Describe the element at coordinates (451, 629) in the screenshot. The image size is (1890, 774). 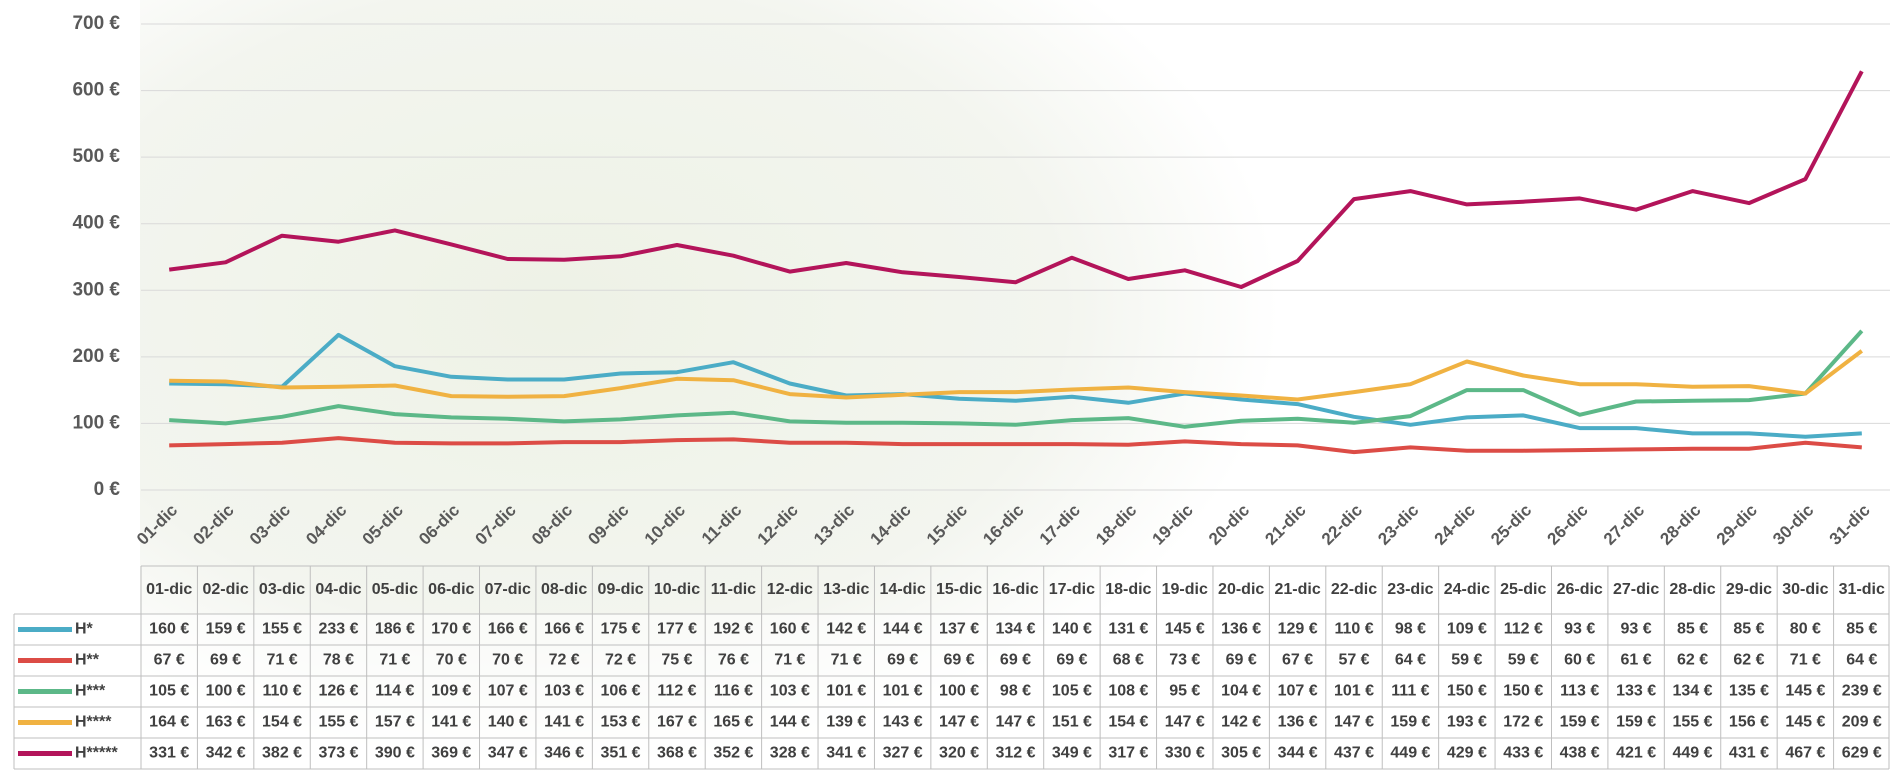
I see `table-cell: 170 €` at that location.